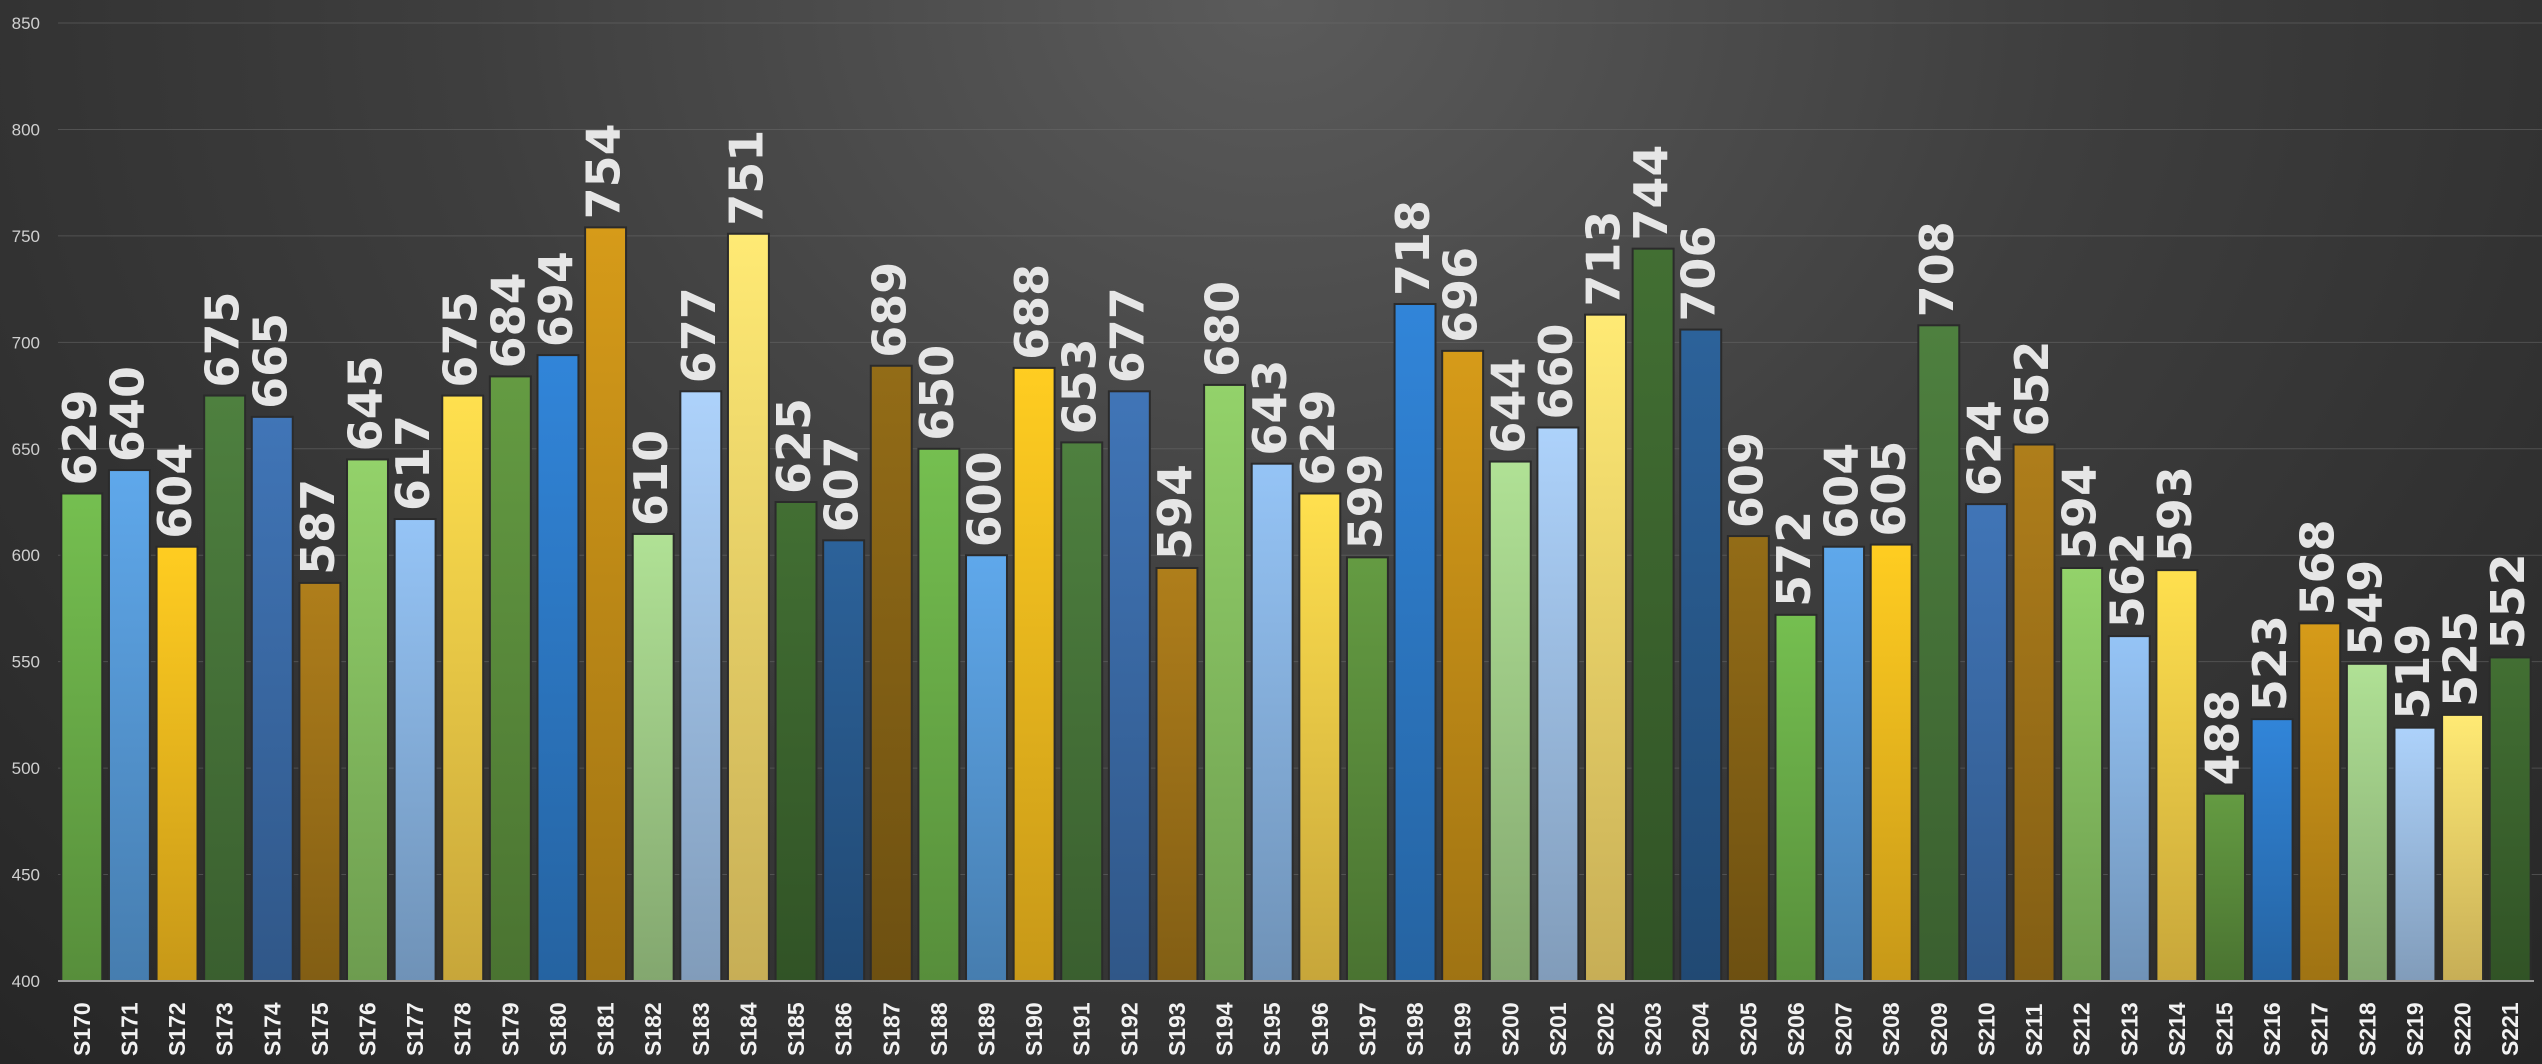  Describe the element at coordinates (653, 1029) in the screenshot. I see `x-tick-label-s182: S182` at that location.